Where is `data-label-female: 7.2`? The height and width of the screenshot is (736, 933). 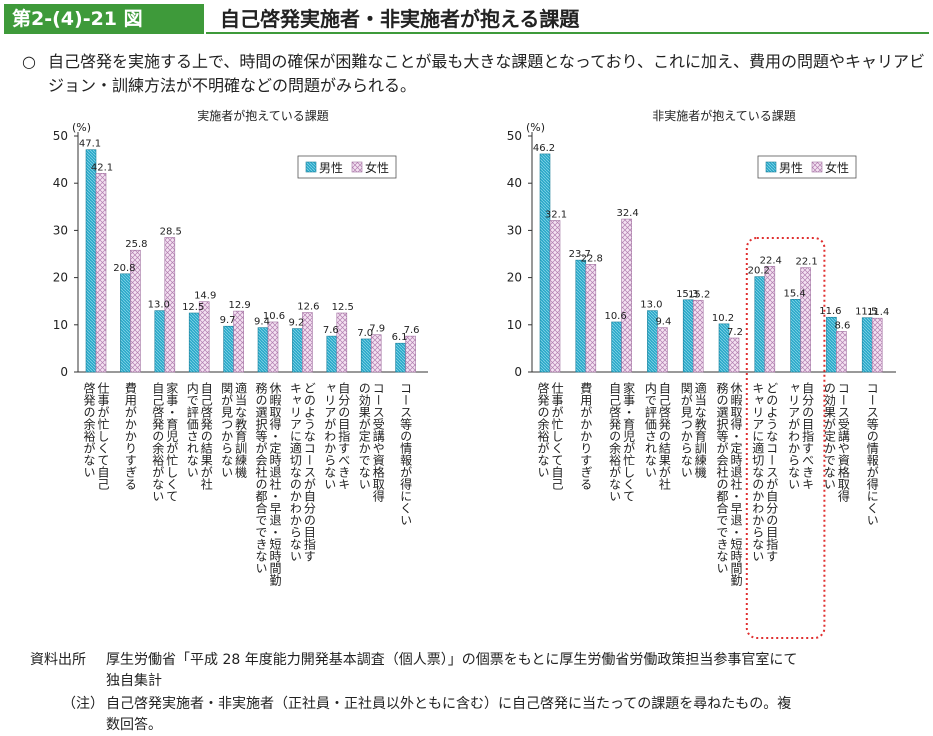 data-label-female: 7.2 is located at coordinates (735, 332).